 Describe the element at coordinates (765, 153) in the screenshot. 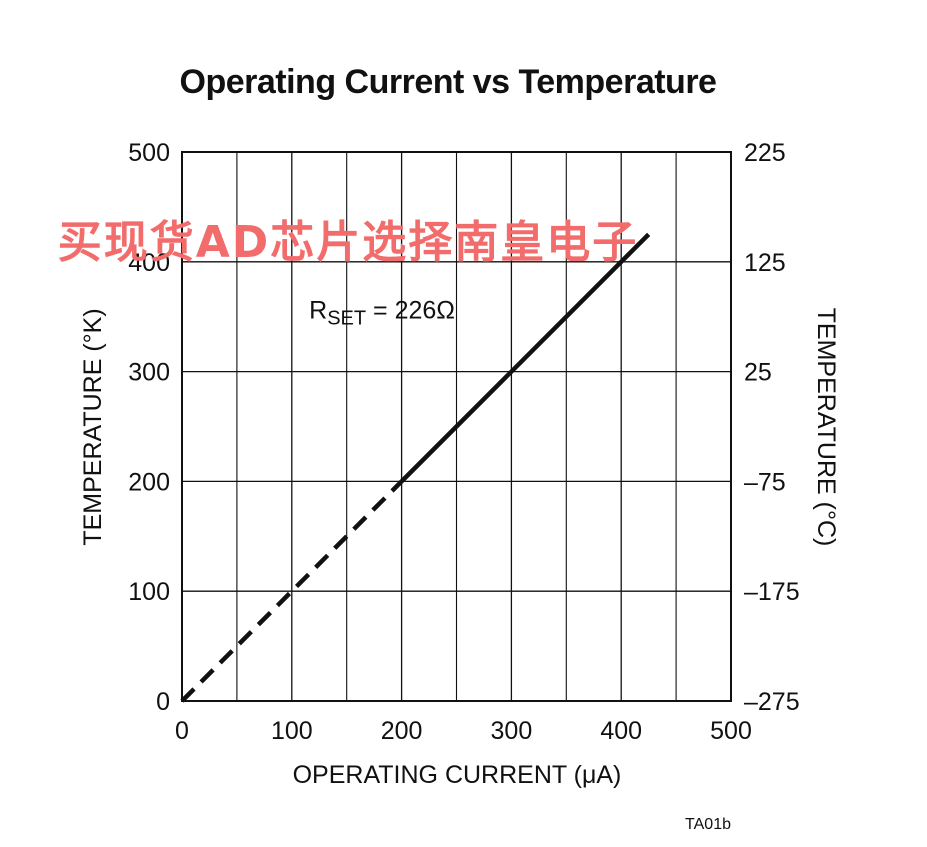

I see `y2-tick-label: 225` at that location.